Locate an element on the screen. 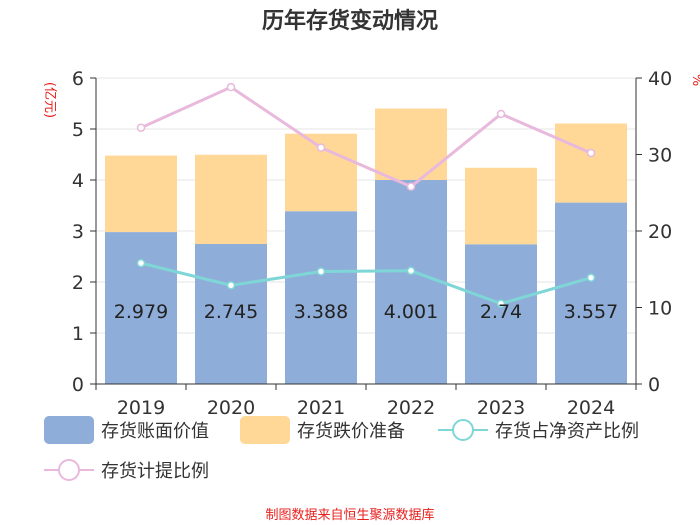 Image resolution: width=700 pixels, height=525 pixels. x-axis-tick-label: 2023 is located at coordinates (501, 408).